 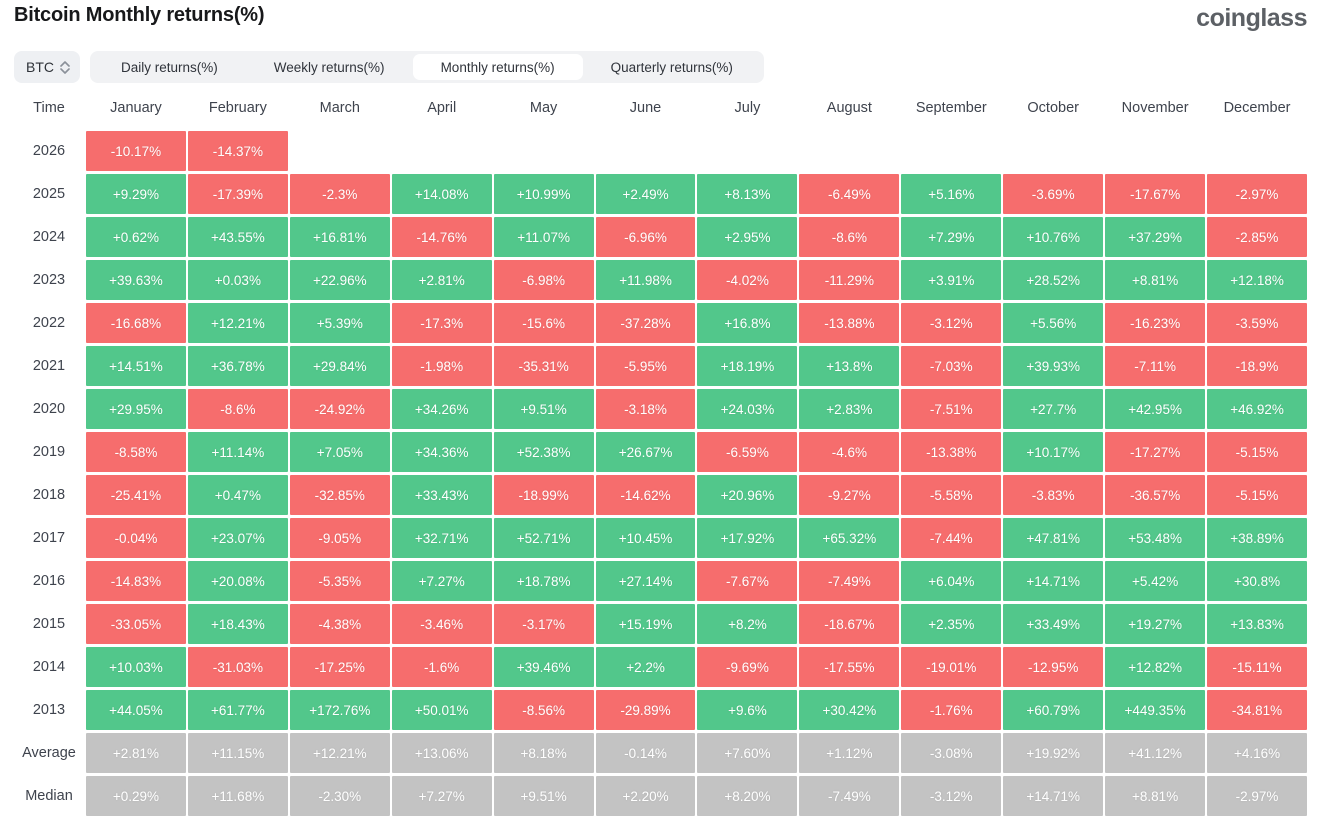 I want to click on return-cell: -2.85%, so click(x=1257, y=237).